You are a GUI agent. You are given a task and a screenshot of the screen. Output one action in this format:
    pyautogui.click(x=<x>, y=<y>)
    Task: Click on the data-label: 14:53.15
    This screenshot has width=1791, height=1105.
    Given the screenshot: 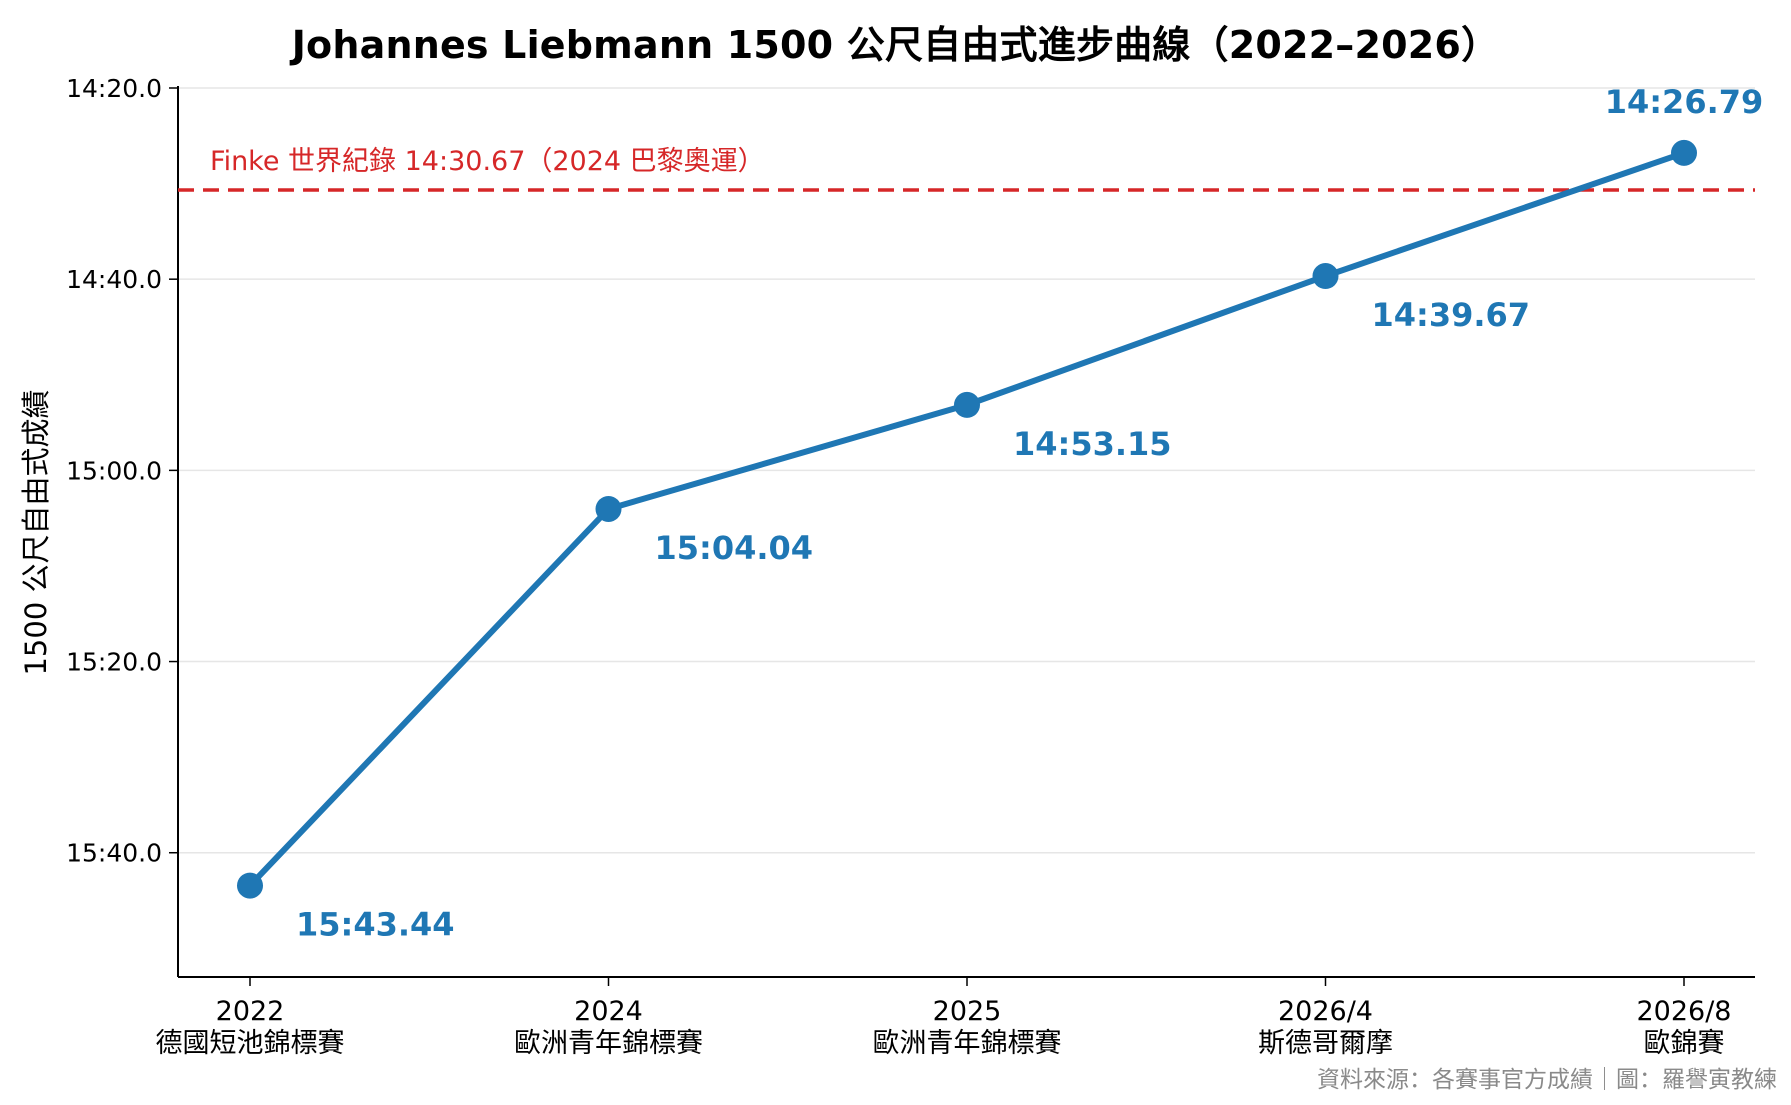 What is the action you would take?
    pyautogui.click(x=1092, y=444)
    